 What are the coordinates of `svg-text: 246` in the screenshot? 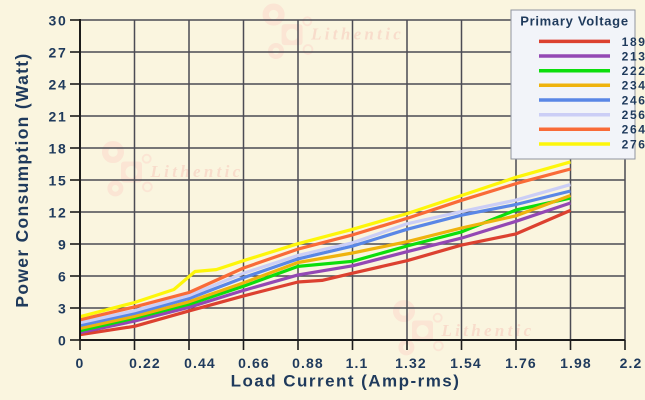 It's located at (633, 100).